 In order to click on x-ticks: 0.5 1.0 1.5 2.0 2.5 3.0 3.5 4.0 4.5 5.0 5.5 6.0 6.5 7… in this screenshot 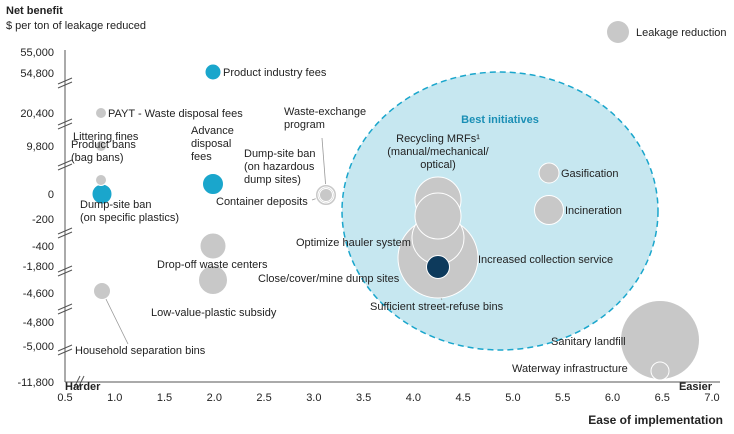, I will do `click(388, 398)`.